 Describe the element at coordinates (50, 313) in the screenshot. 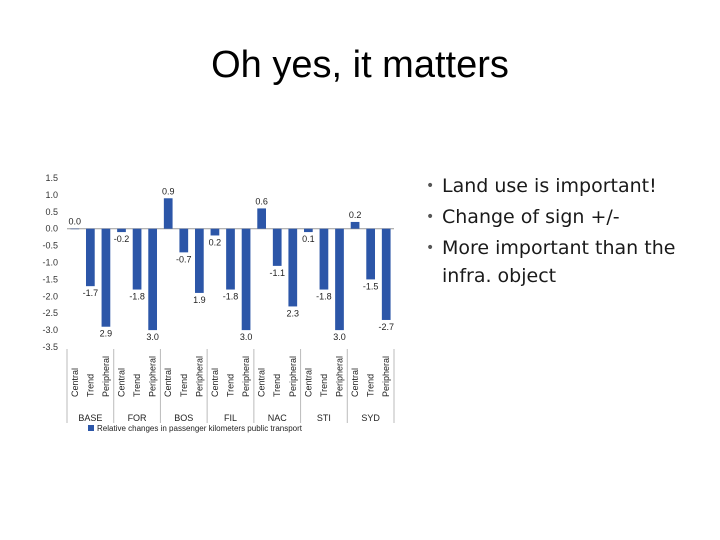

I see `y-tick-label: -2.5` at that location.